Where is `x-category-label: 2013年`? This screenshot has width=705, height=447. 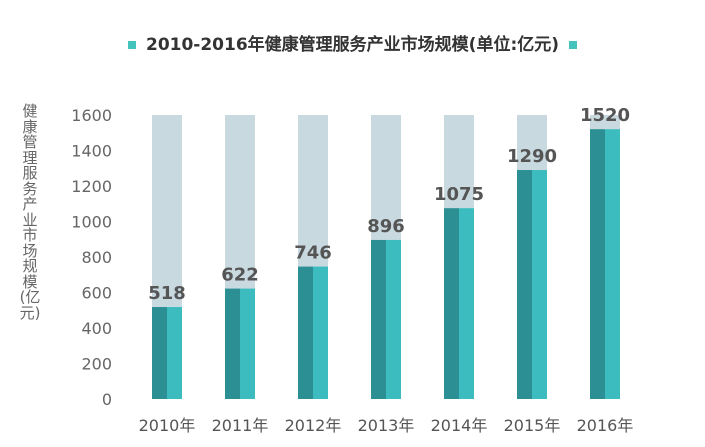 x-category-label: 2013年 is located at coordinates (386, 425).